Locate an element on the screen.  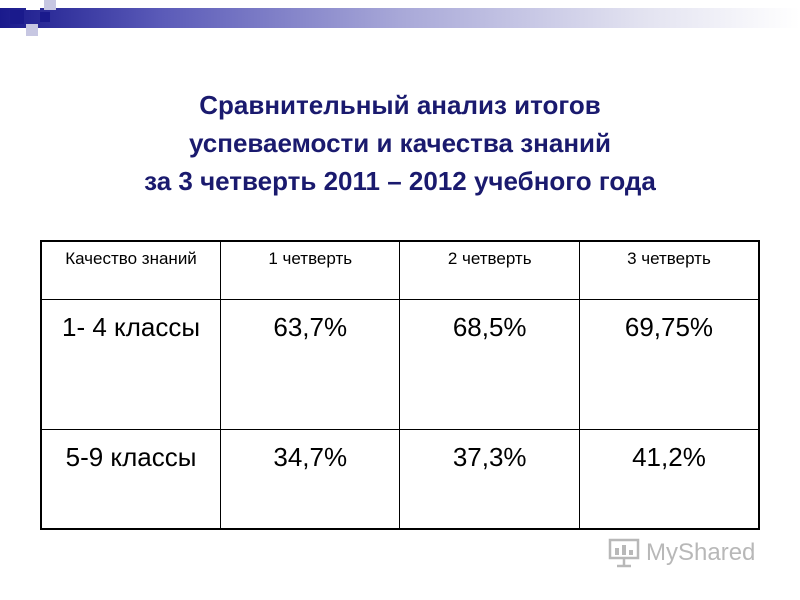
cell-value: 69,75% is located at coordinates (669, 364).